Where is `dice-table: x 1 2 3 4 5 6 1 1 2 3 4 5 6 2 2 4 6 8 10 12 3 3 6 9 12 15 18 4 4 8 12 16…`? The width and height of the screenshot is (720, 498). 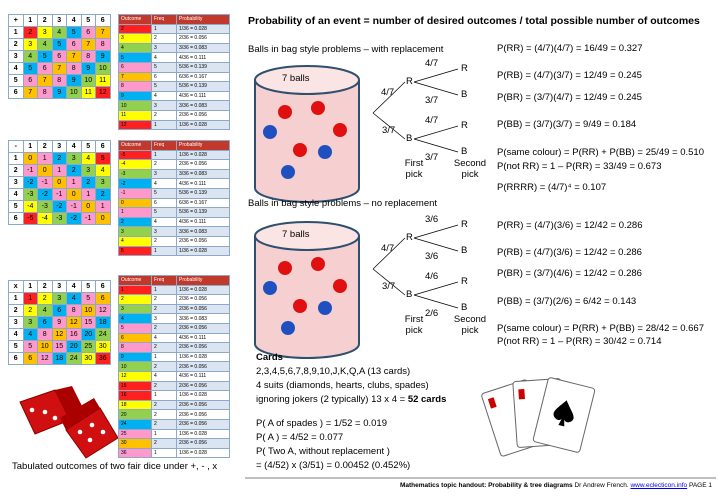 dice-table: x 1 2 3 4 5 6 1 1 2 3 4 5 6 2 2 4 6 8 10 12 3 3 6 9 12 15 18 4 4 8 12 16… is located at coordinates (59, 322).